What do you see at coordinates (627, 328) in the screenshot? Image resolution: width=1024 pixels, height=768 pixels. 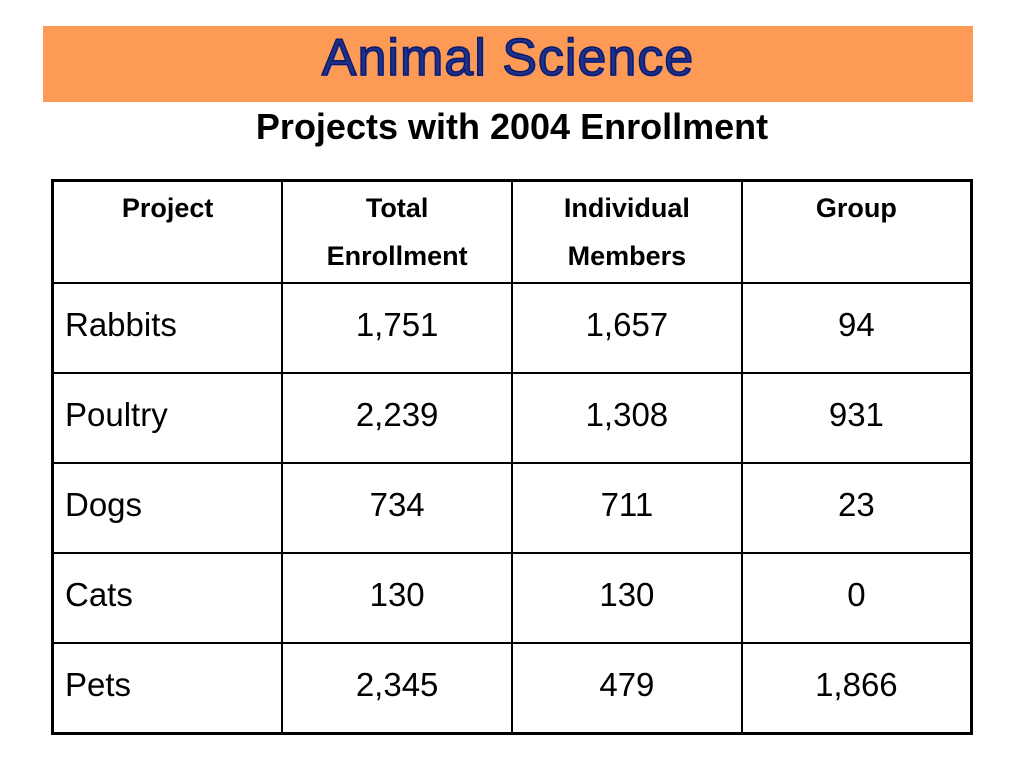 I see `cell-individual-members: 1,657` at bounding box center [627, 328].